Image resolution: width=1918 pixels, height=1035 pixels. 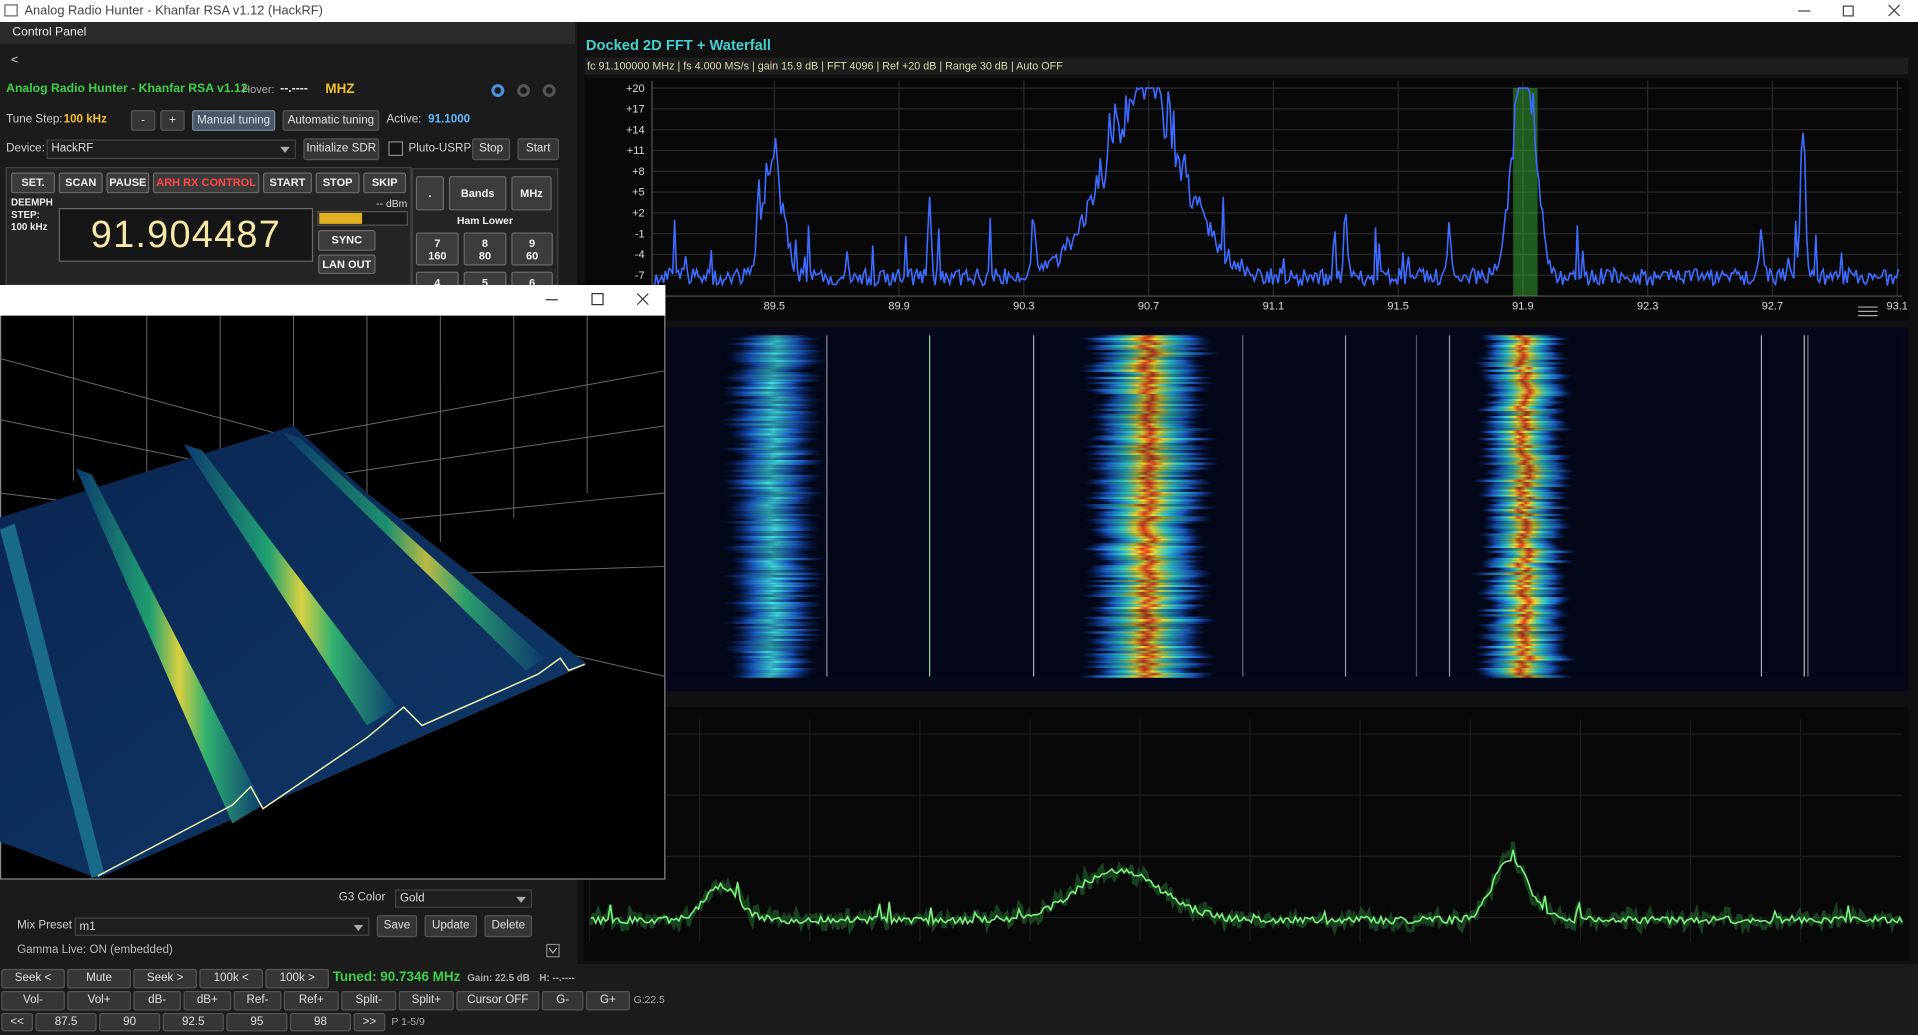 I want to click on rx-button: PAUSE, so click(x=128, y=183).